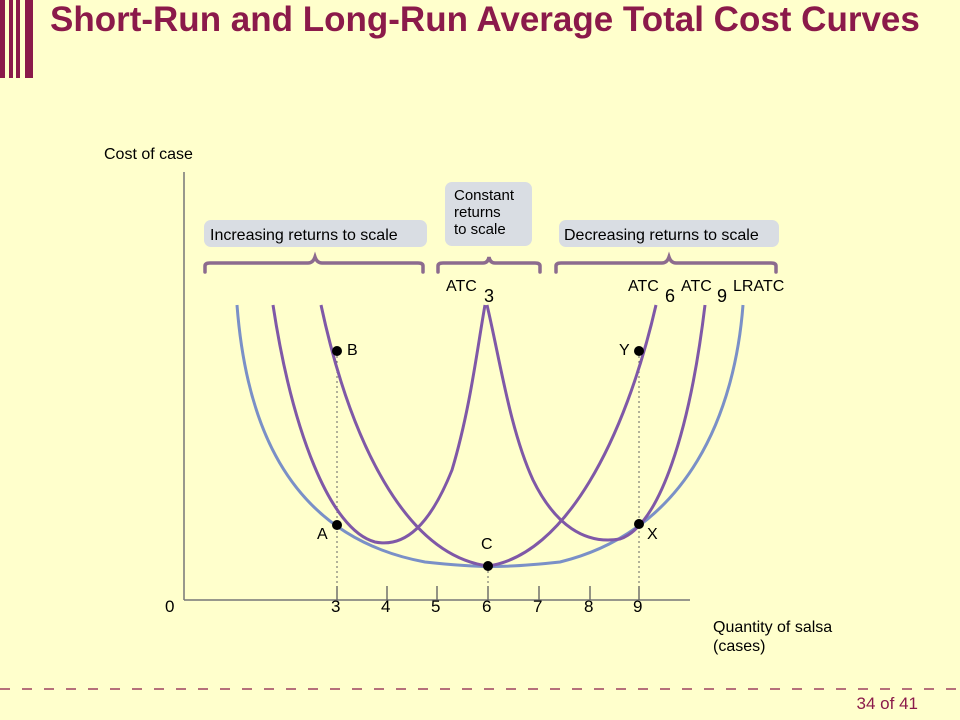 The image size is (960, 720). I want to click on lratc-label: LRATC, so click(758, 286).